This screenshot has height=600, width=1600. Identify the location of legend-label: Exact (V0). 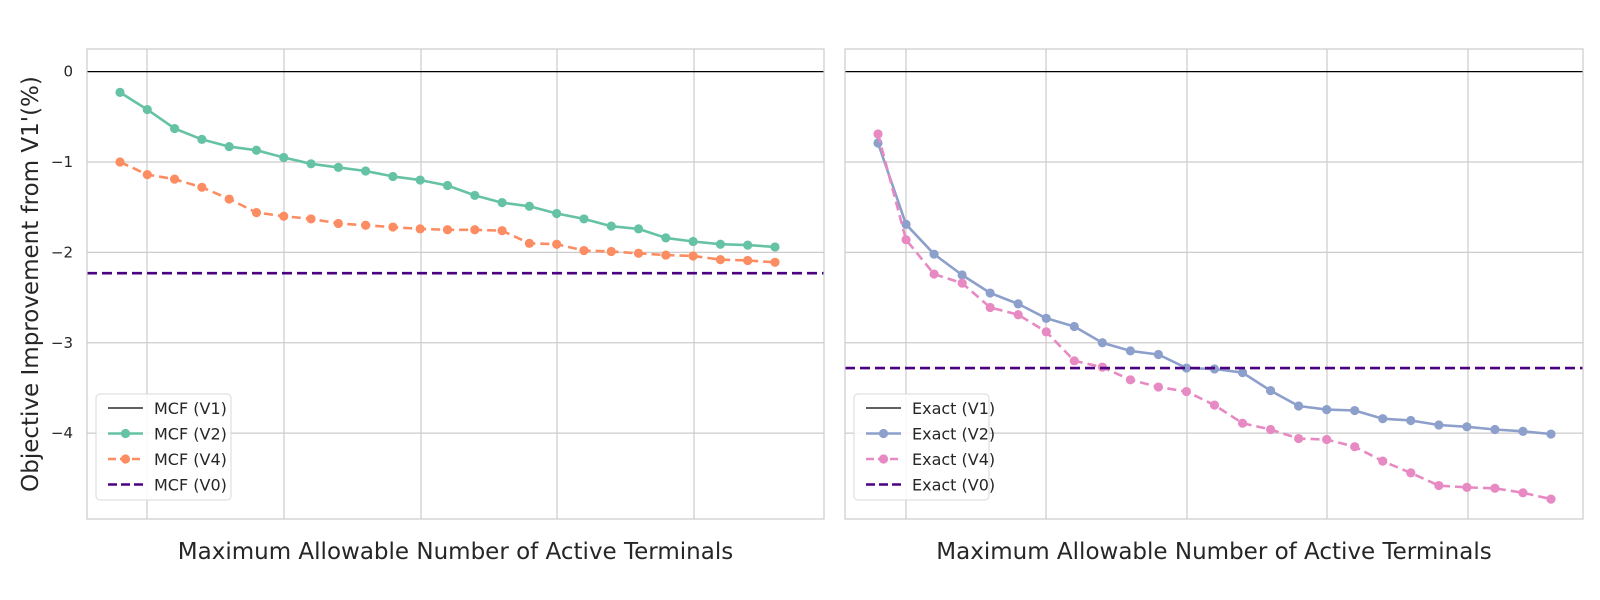
(953, 485).